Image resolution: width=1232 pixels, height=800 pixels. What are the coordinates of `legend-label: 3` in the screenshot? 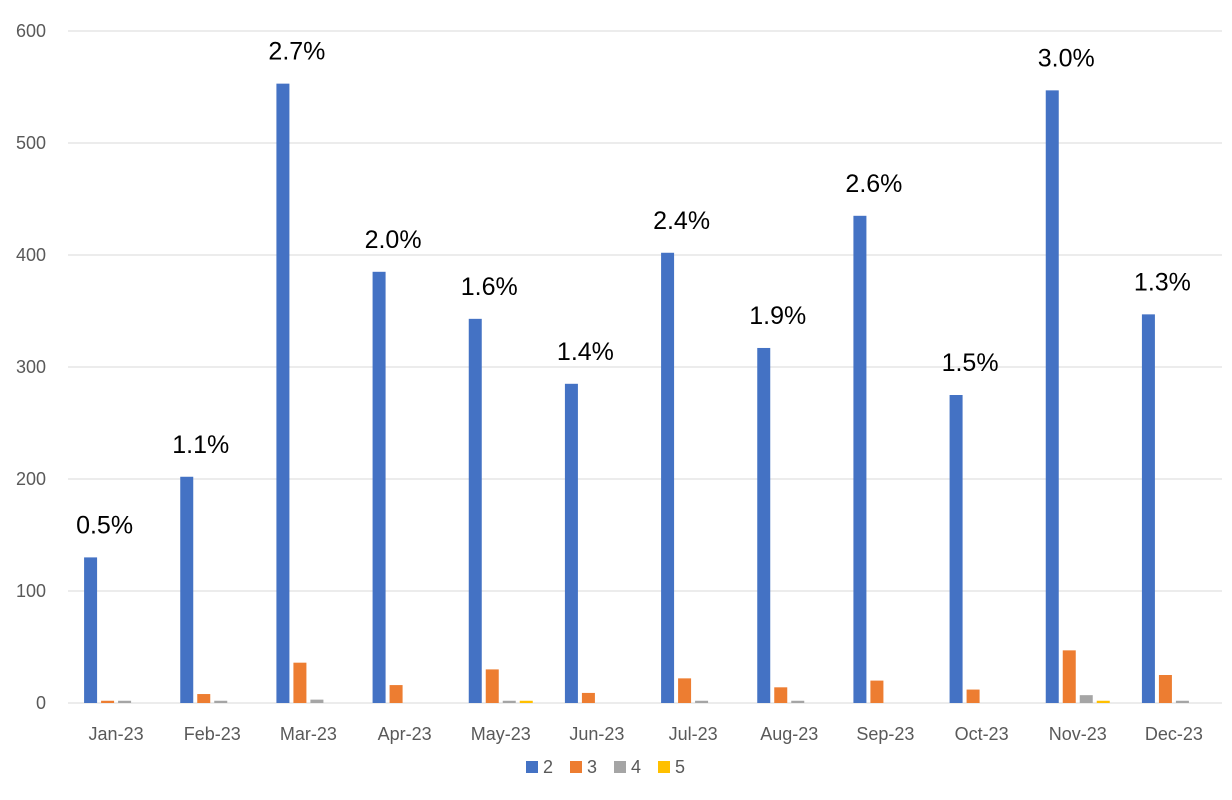 It's located at (592, 767).